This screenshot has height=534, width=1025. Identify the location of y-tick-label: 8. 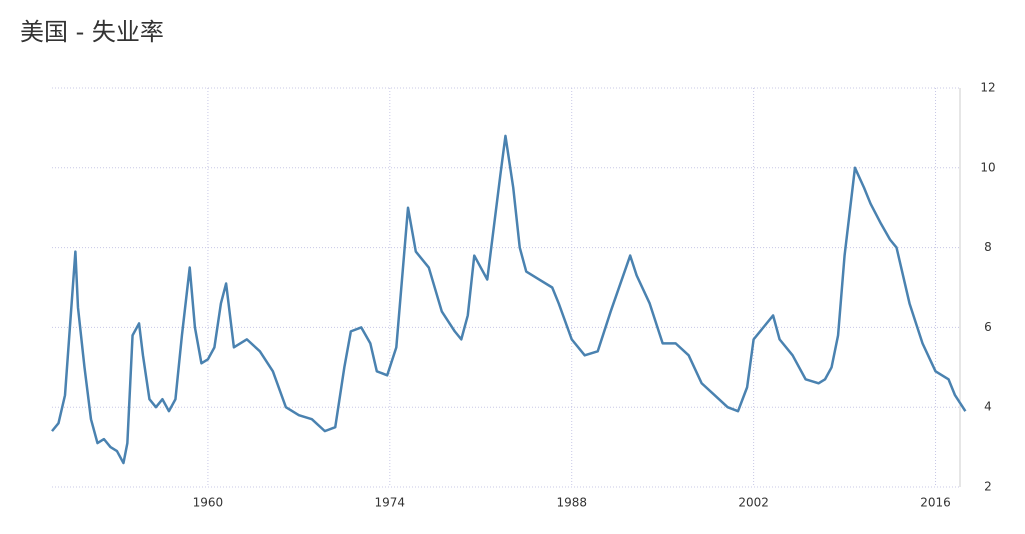
(988, 247).